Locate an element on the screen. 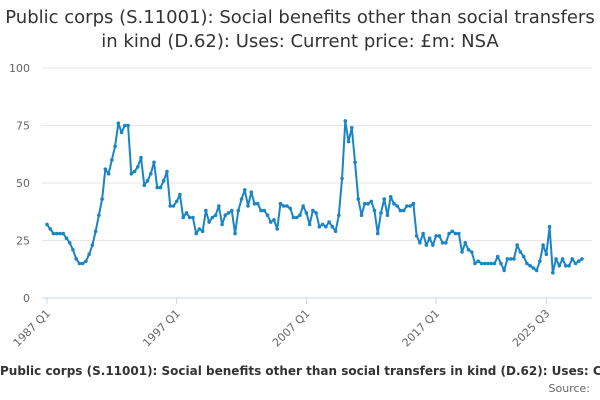 Image resolution: width=600 pixels, height=400 pixels. x-tick-label: 2017 Q1 is located at coordinates (421, 328).